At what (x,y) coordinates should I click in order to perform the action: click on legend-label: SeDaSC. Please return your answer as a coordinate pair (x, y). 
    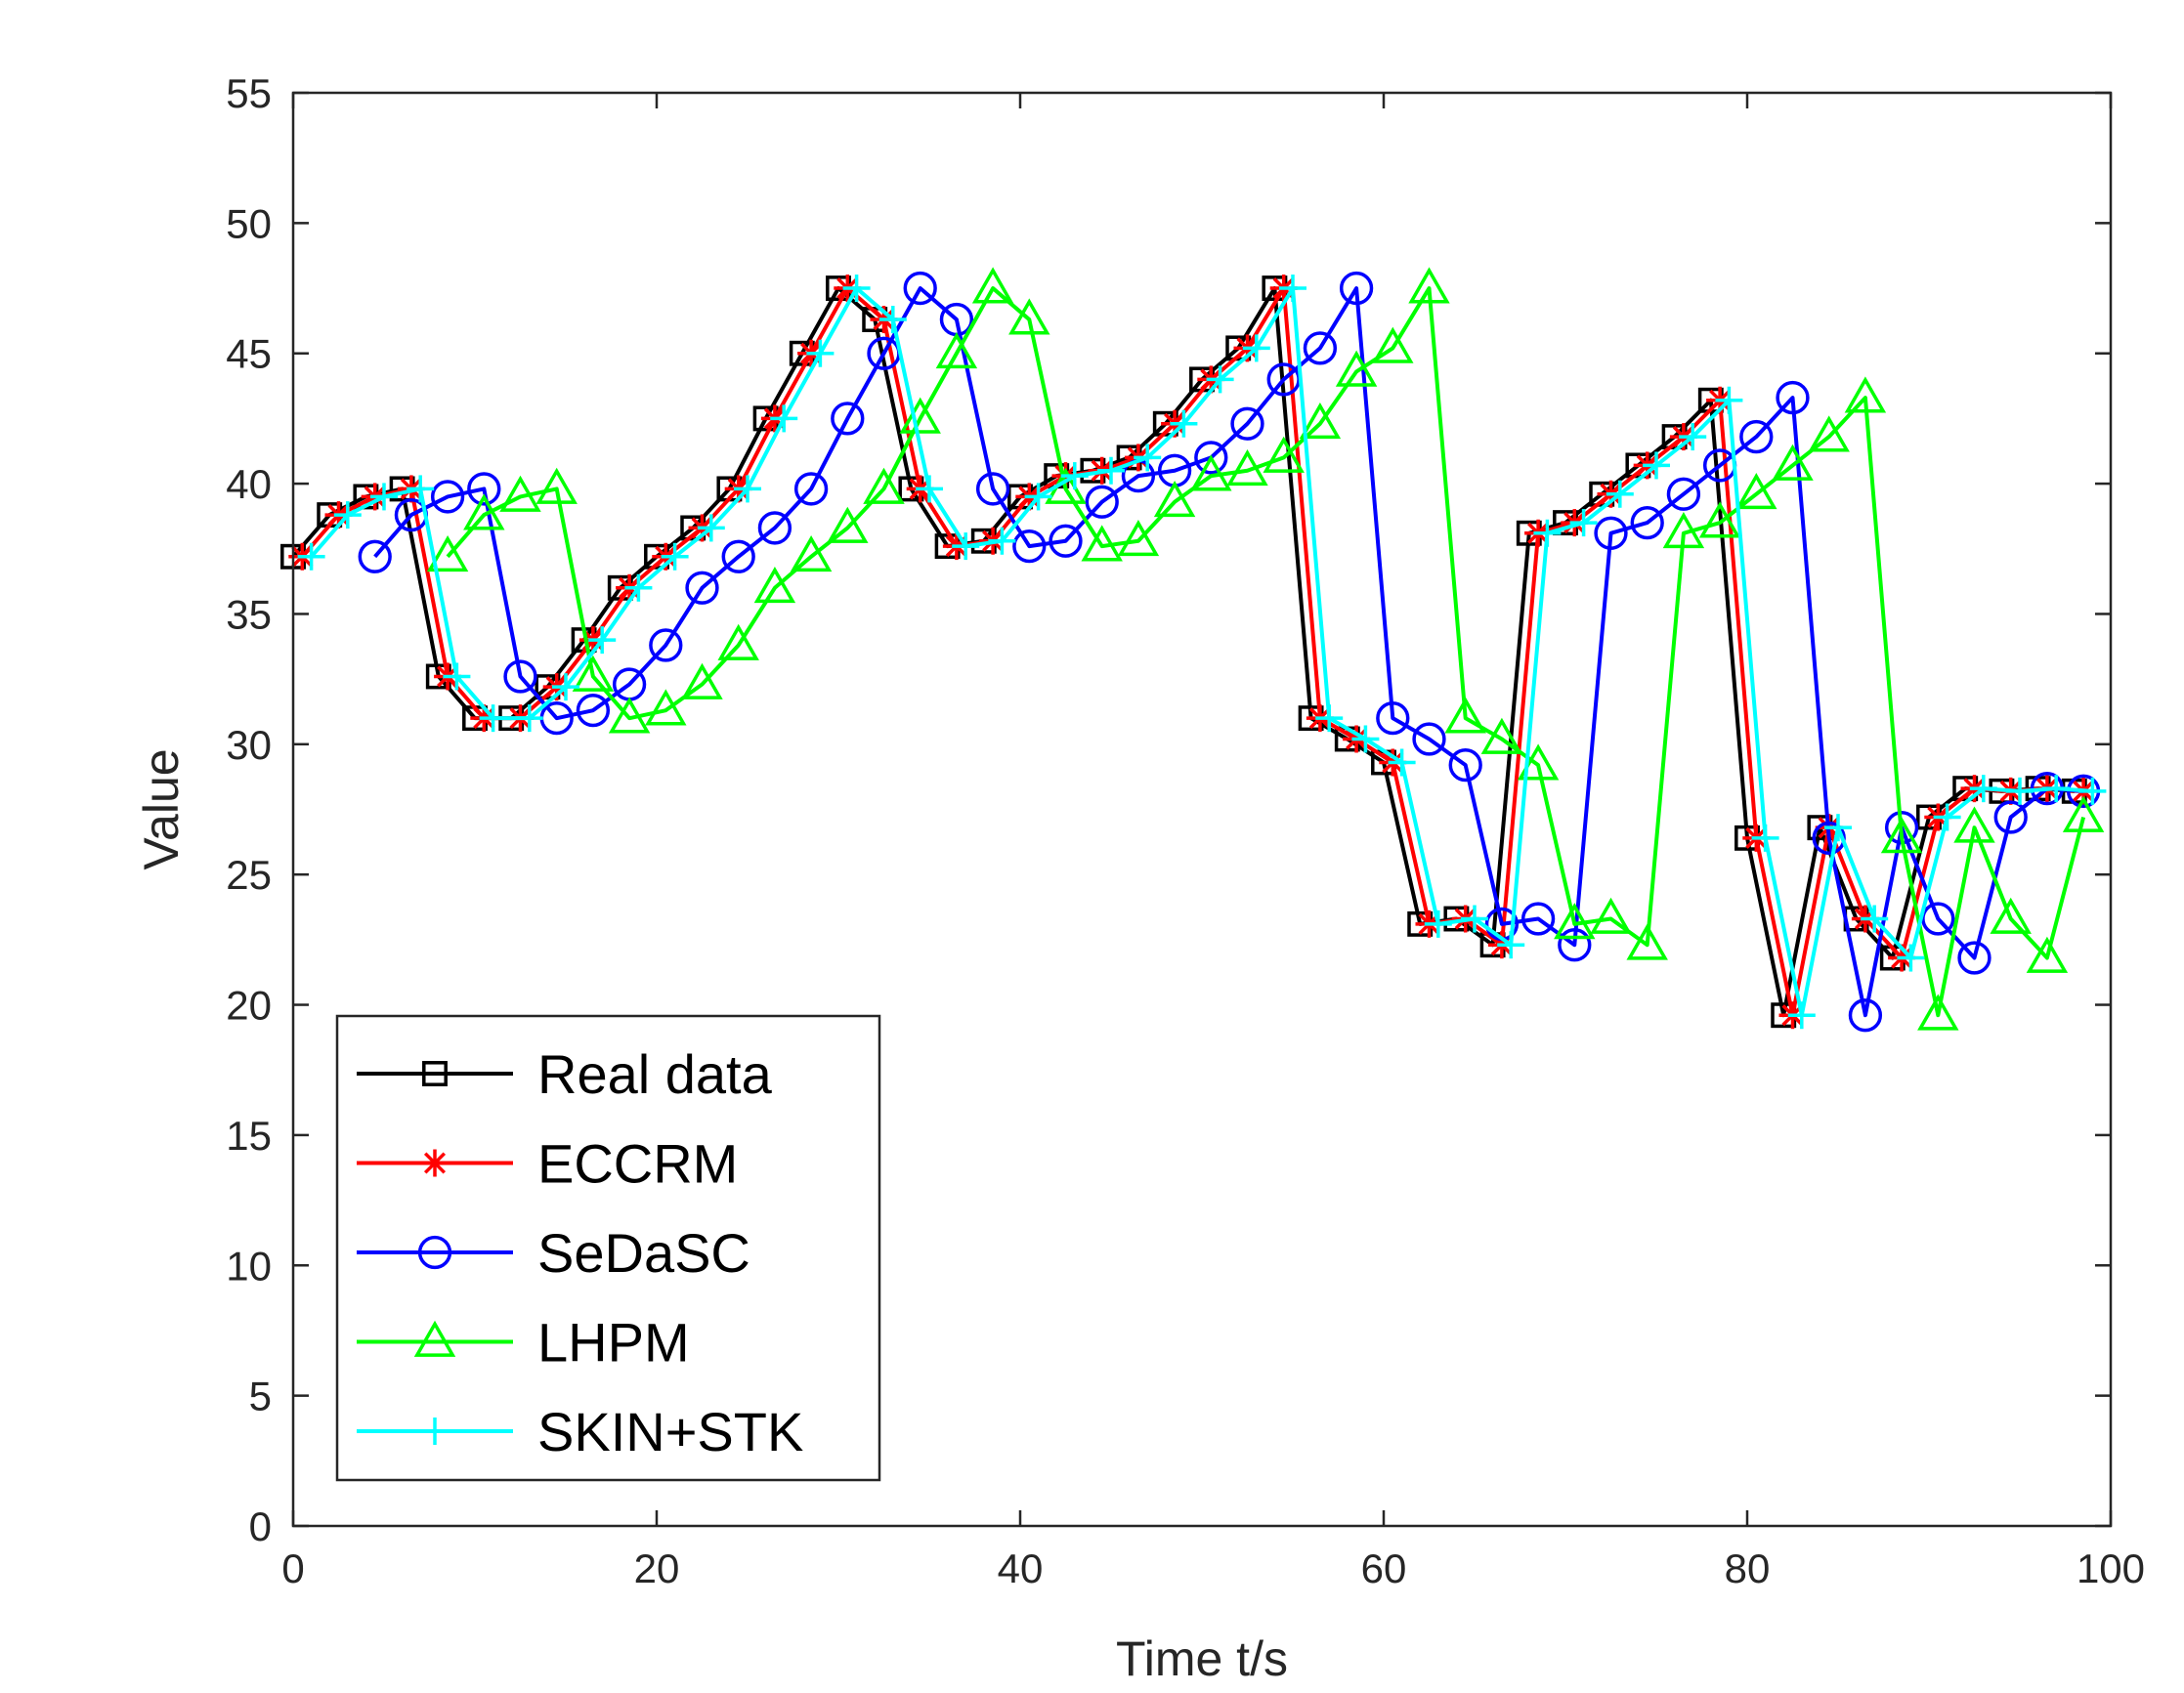
    Looking at the image, I should click on (643, 1253).